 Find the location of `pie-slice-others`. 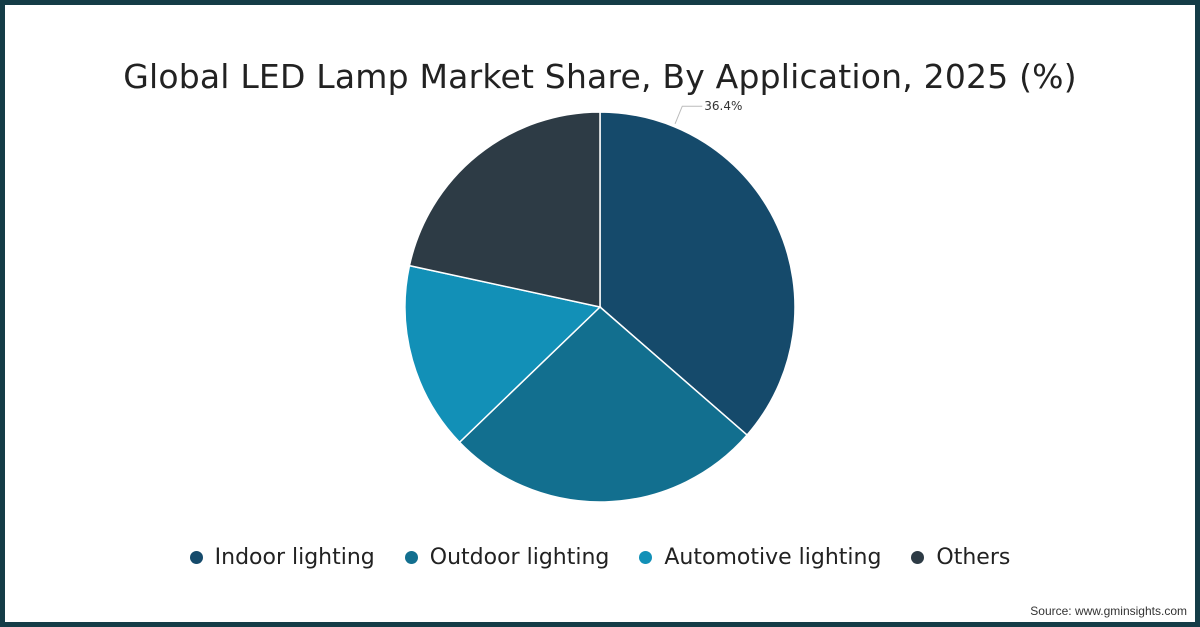

pie-slice-others is located at coordinates (504, 209).